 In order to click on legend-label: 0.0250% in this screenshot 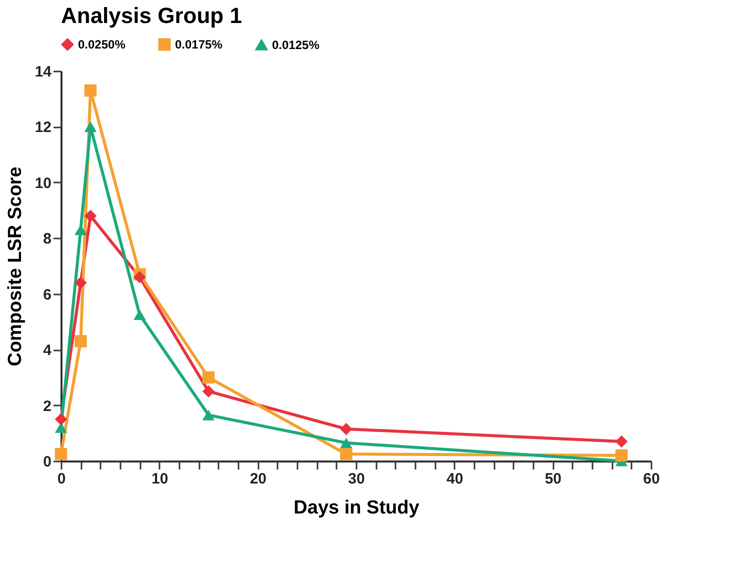, I will do `click(102, 45)`.